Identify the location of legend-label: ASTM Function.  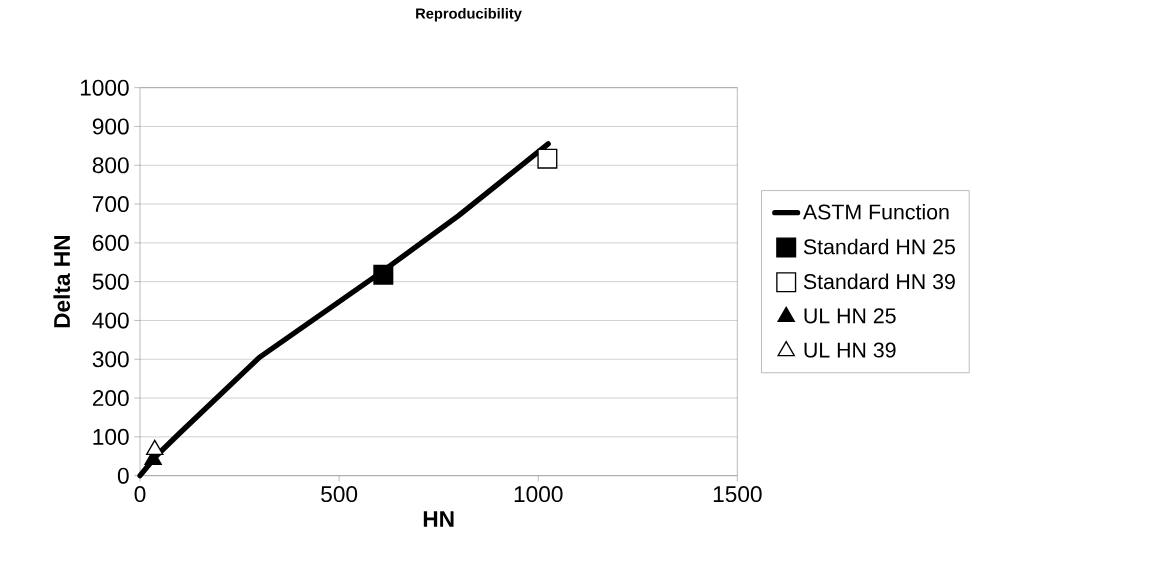
(875, 211).